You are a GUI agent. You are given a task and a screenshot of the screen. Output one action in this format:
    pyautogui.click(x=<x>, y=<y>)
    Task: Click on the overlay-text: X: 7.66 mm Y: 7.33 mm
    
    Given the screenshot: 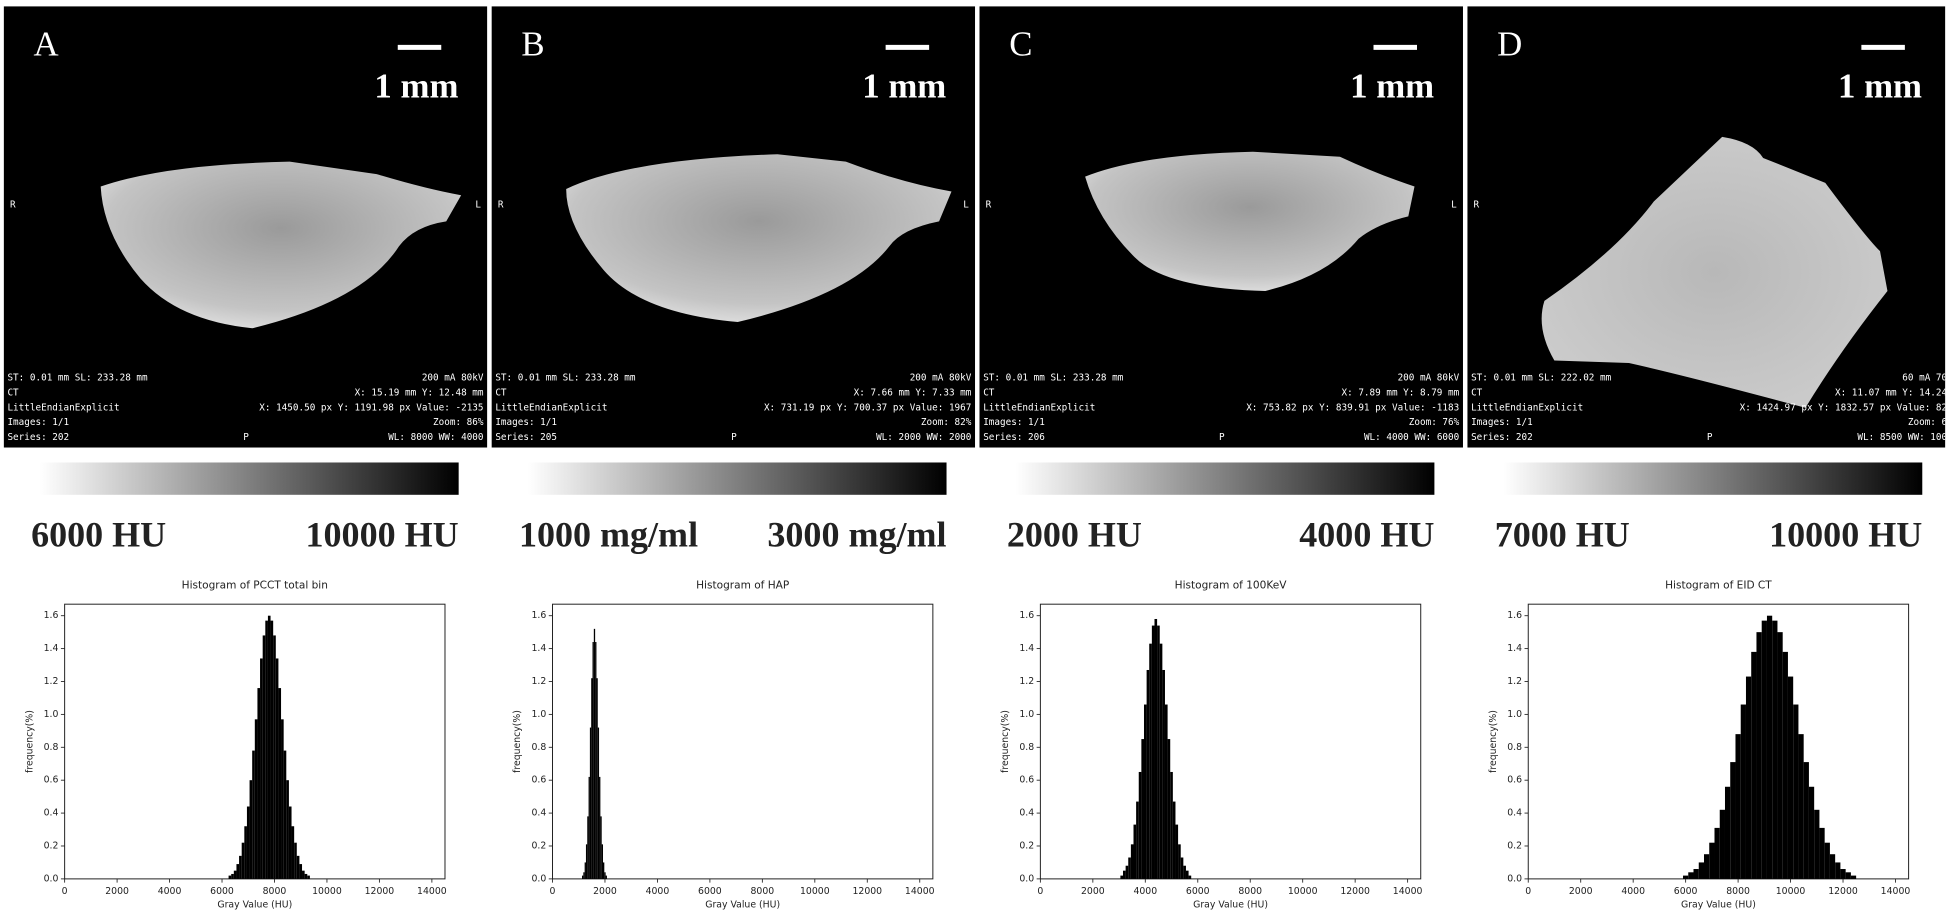 What is the action you would take?
    pyautogui.click(x=913, y=392)
    